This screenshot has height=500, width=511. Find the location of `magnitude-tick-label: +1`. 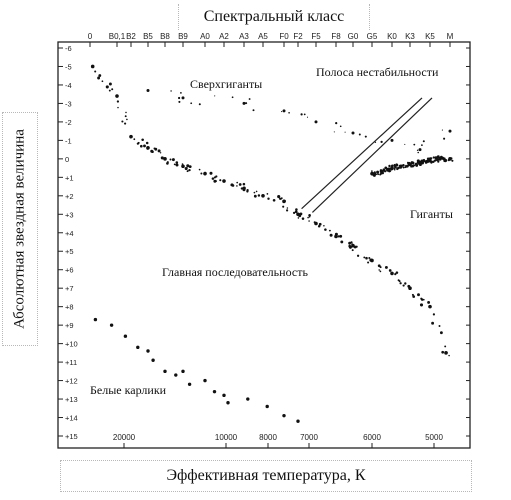

magnitude-tick-label: +1 is located at coordinates (69, 177).